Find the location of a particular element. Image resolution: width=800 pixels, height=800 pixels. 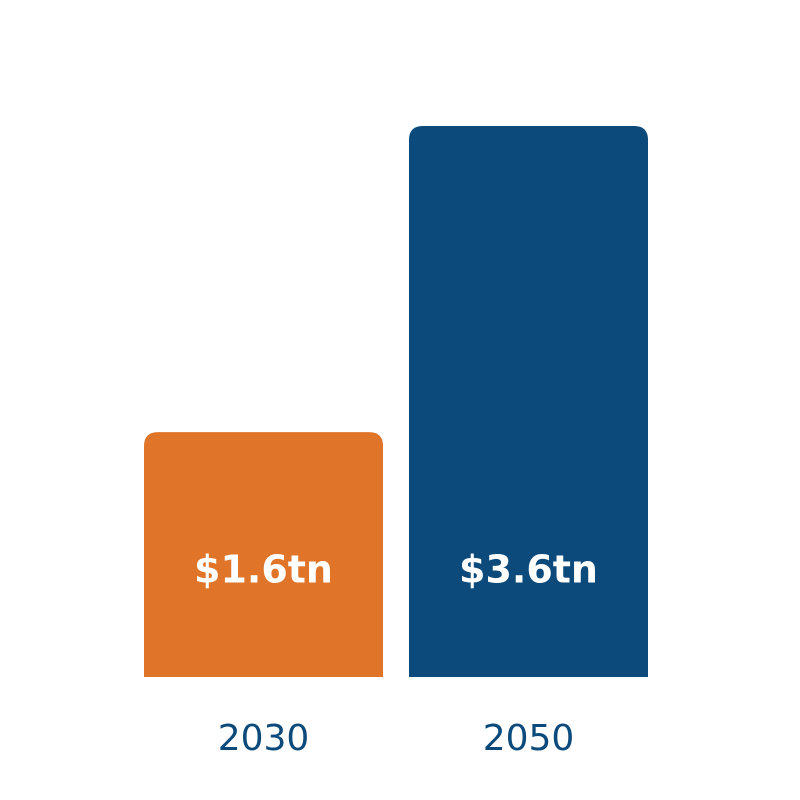

x-axis-tick-labels: 2030 2050 is located at coordinates (396, 738).